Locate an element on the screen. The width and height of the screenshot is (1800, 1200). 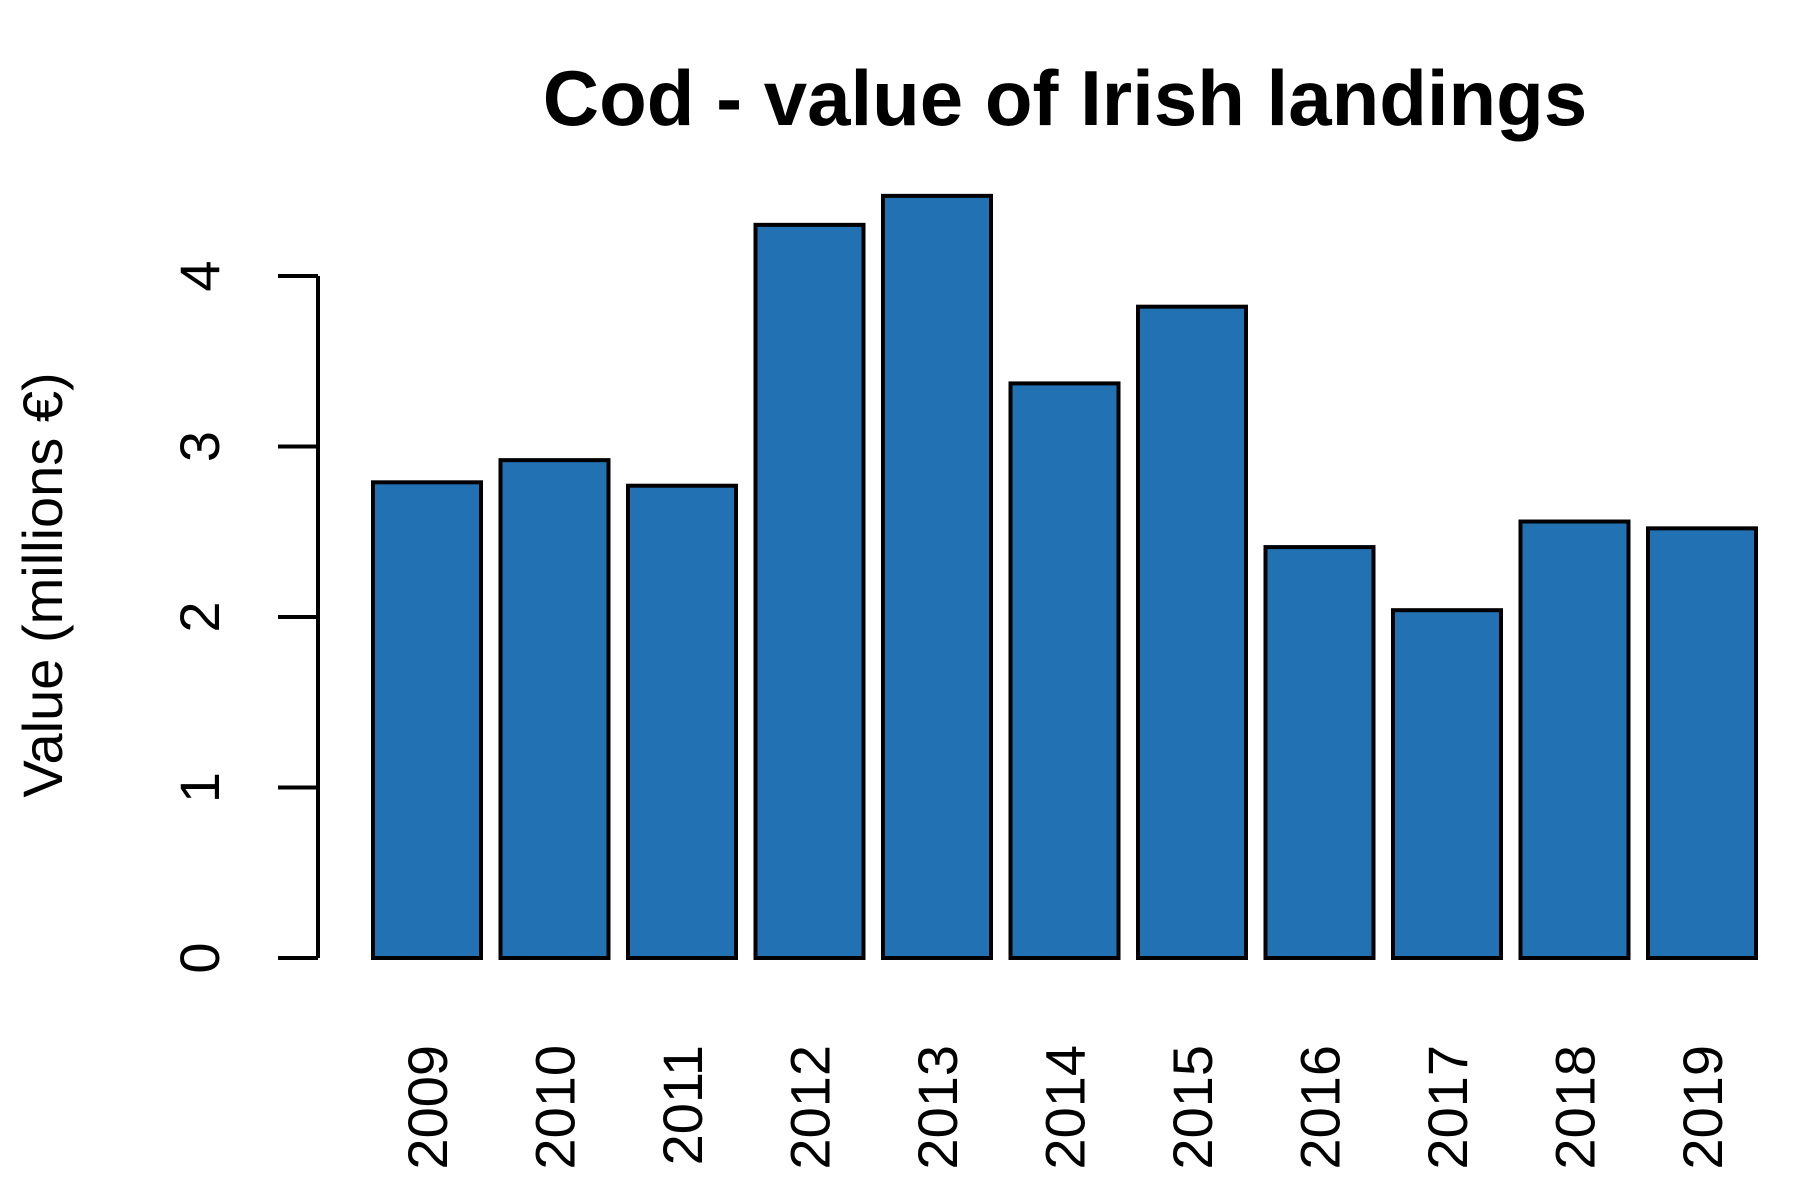
x-tick-label: 2011 is located at coordinates (682, 1105).